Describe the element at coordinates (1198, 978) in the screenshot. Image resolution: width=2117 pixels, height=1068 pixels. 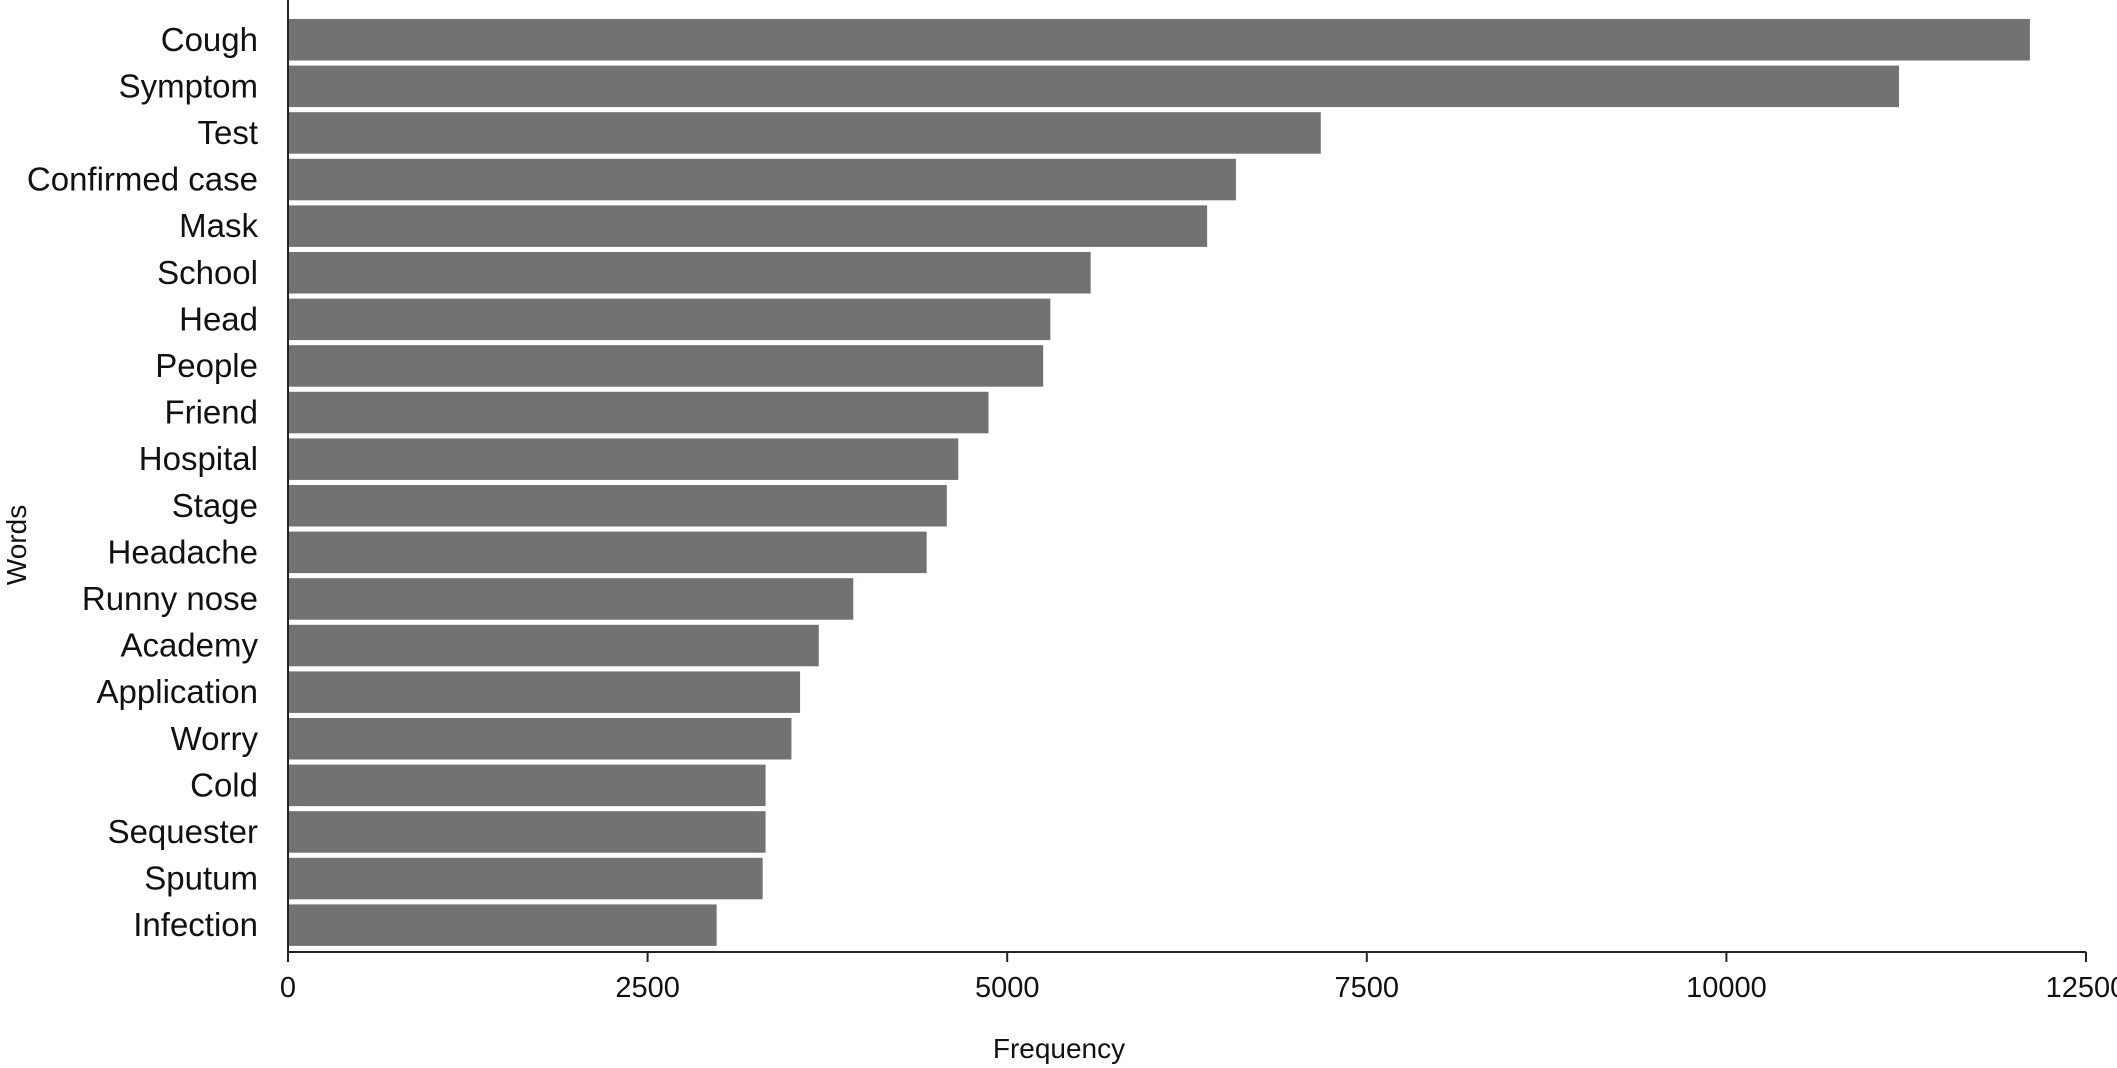
I see `x-axis-ticks: 0 2500 5000 7500 10000 12500` at that location.